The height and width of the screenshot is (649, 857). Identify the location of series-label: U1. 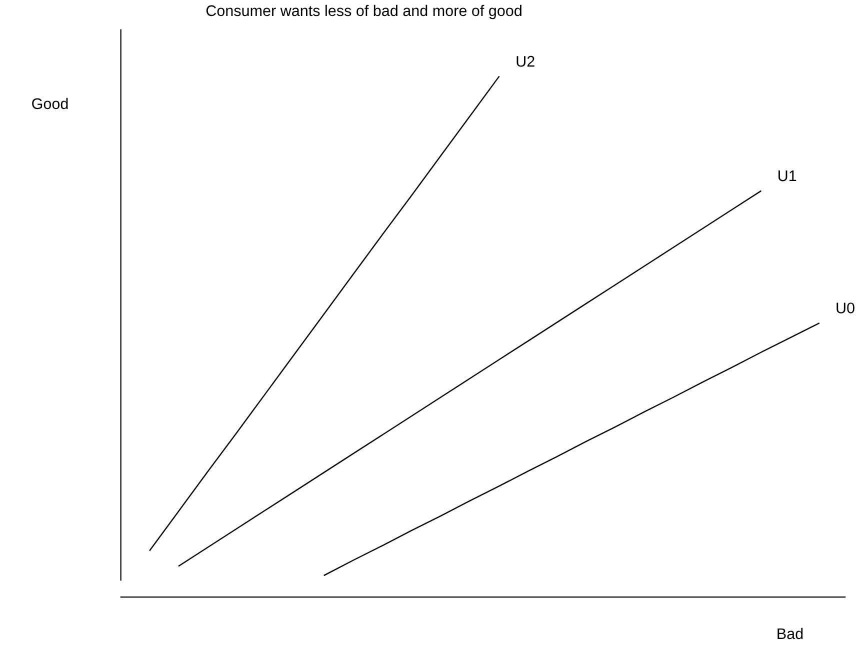
(787, 176).